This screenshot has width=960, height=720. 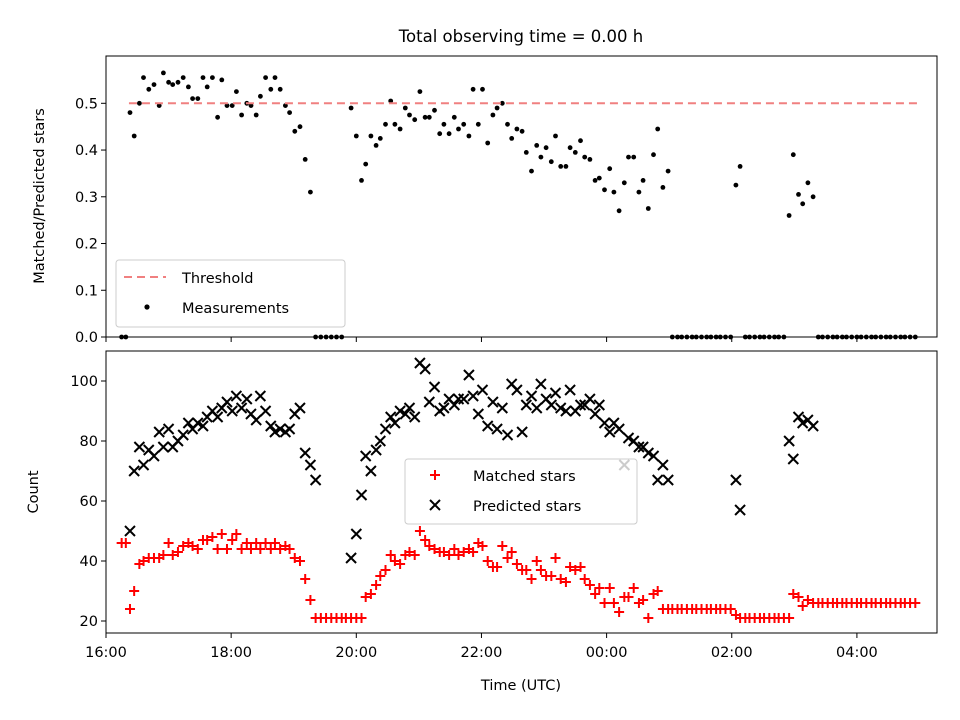 I want to click on bottom-x-axis: 16:00 18:00 20:00 22:00 00:00 02:00 04:00, so click(x=481, y=647).